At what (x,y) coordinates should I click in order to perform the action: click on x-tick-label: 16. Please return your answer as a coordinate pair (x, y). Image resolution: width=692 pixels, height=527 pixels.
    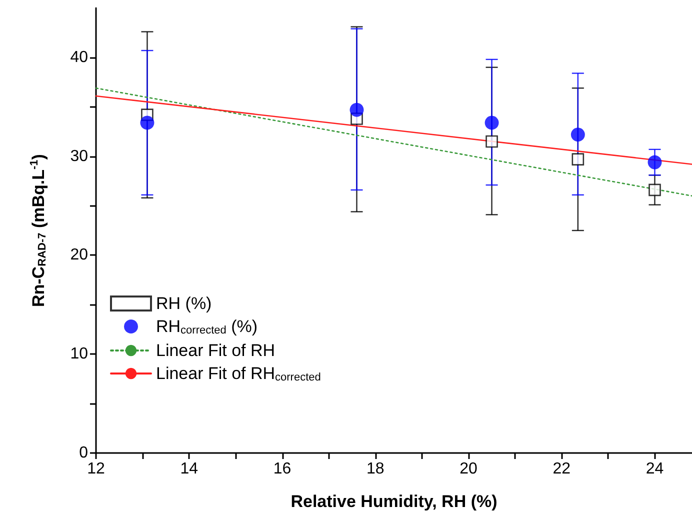
    Looking at the image, I should click on (282, 469).